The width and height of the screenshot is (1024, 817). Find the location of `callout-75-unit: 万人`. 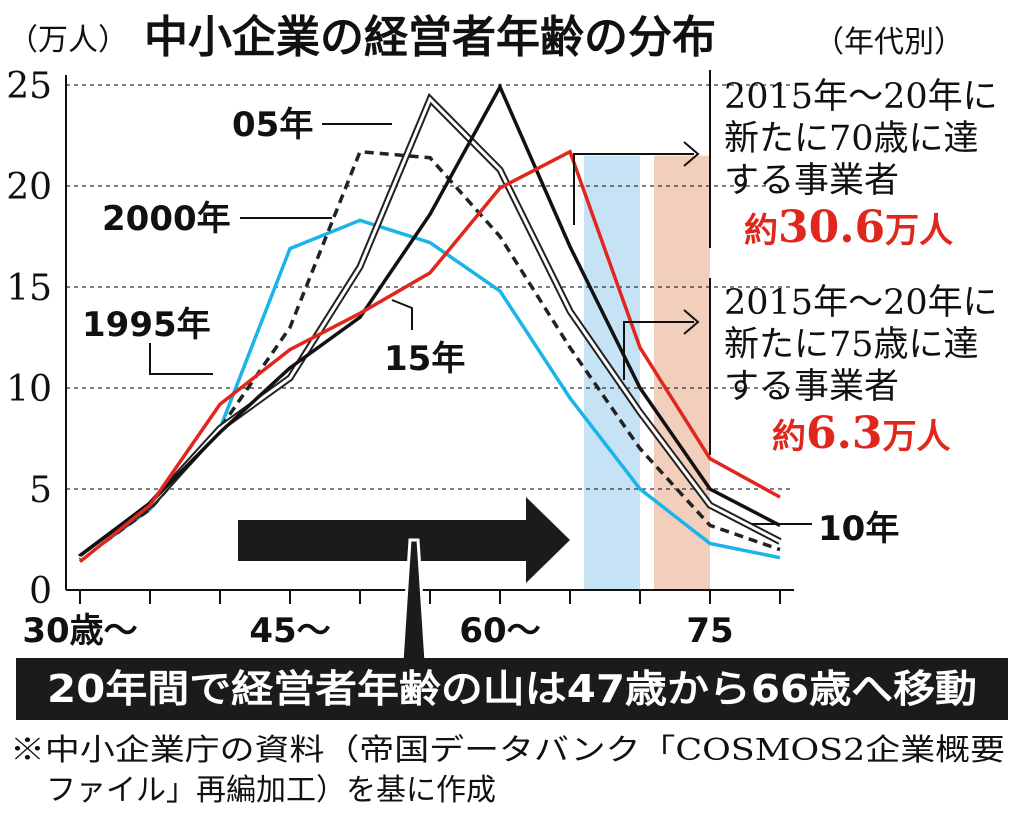

callout-75-unit: 万人 is located at coordinates (917, 437).